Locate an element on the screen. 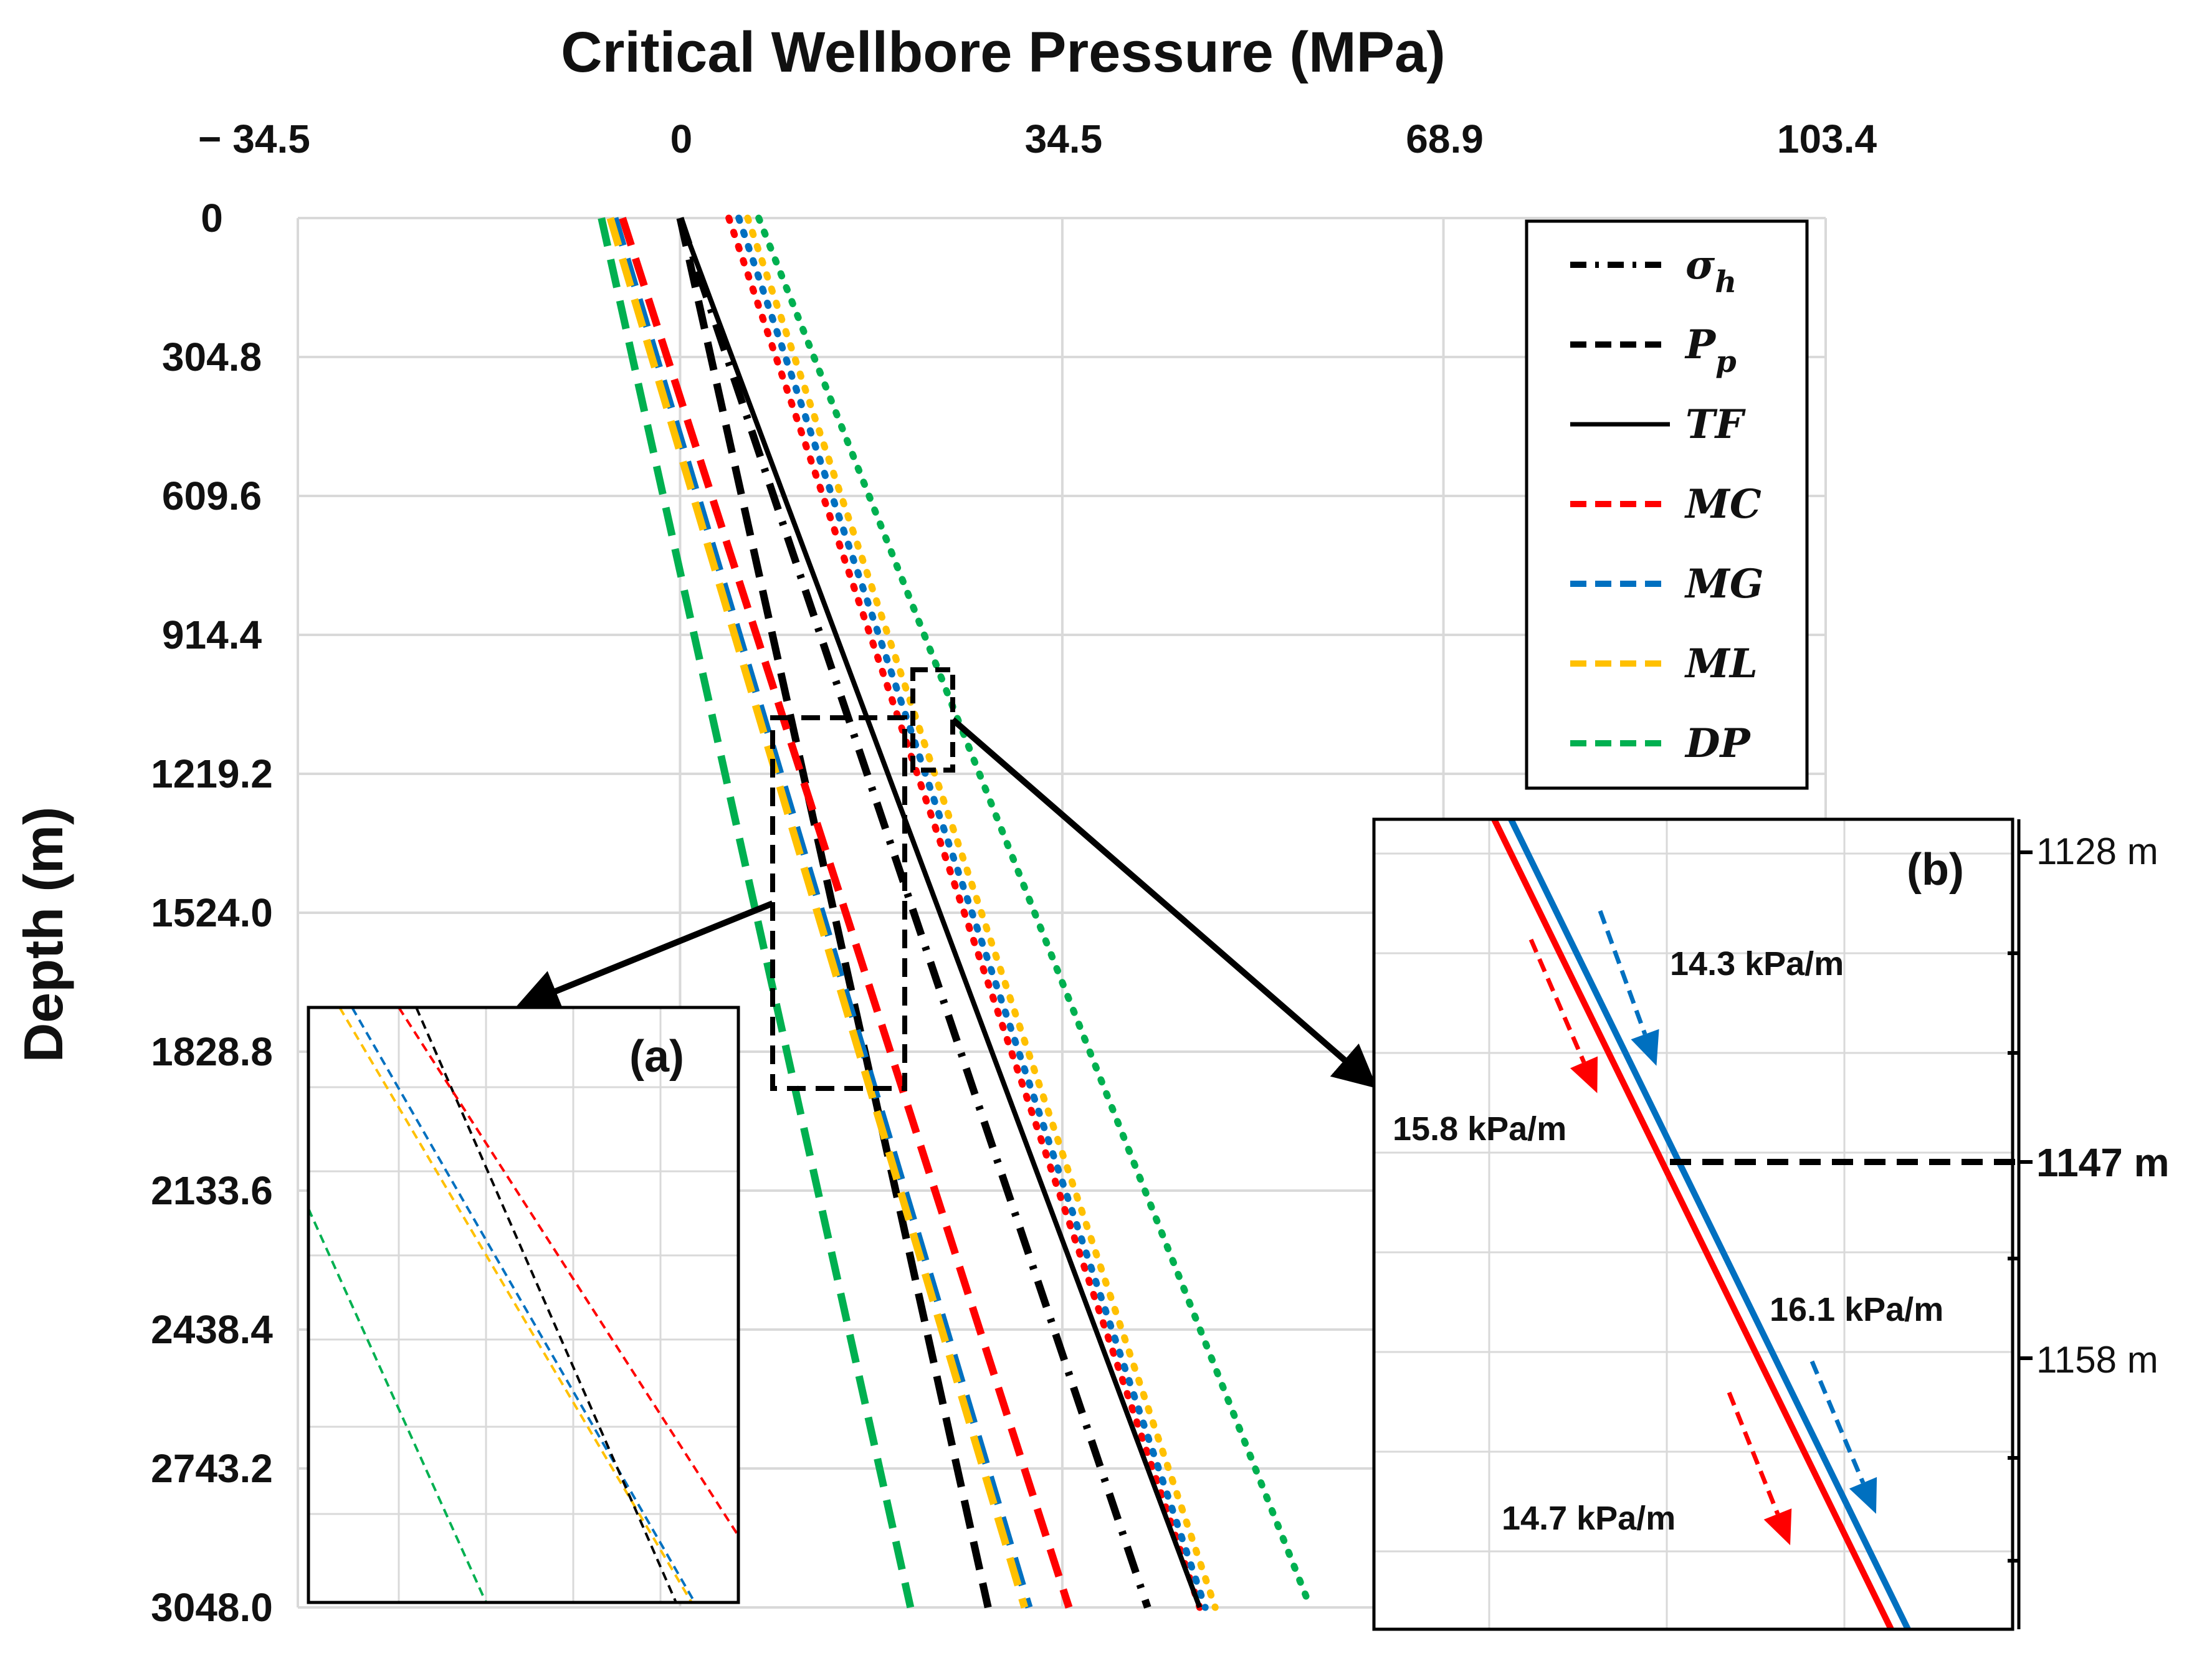 The height and width of the screenshot is (1666, 2212). inset-a-dp-line is located at coordinates (397, 1406).